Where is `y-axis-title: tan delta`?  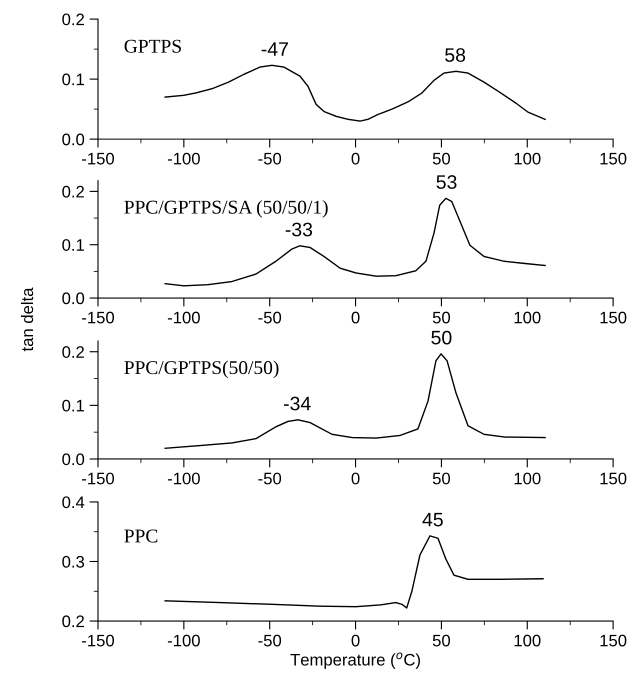
y-axis-title: tan delta is located at coordinates (27, 320).